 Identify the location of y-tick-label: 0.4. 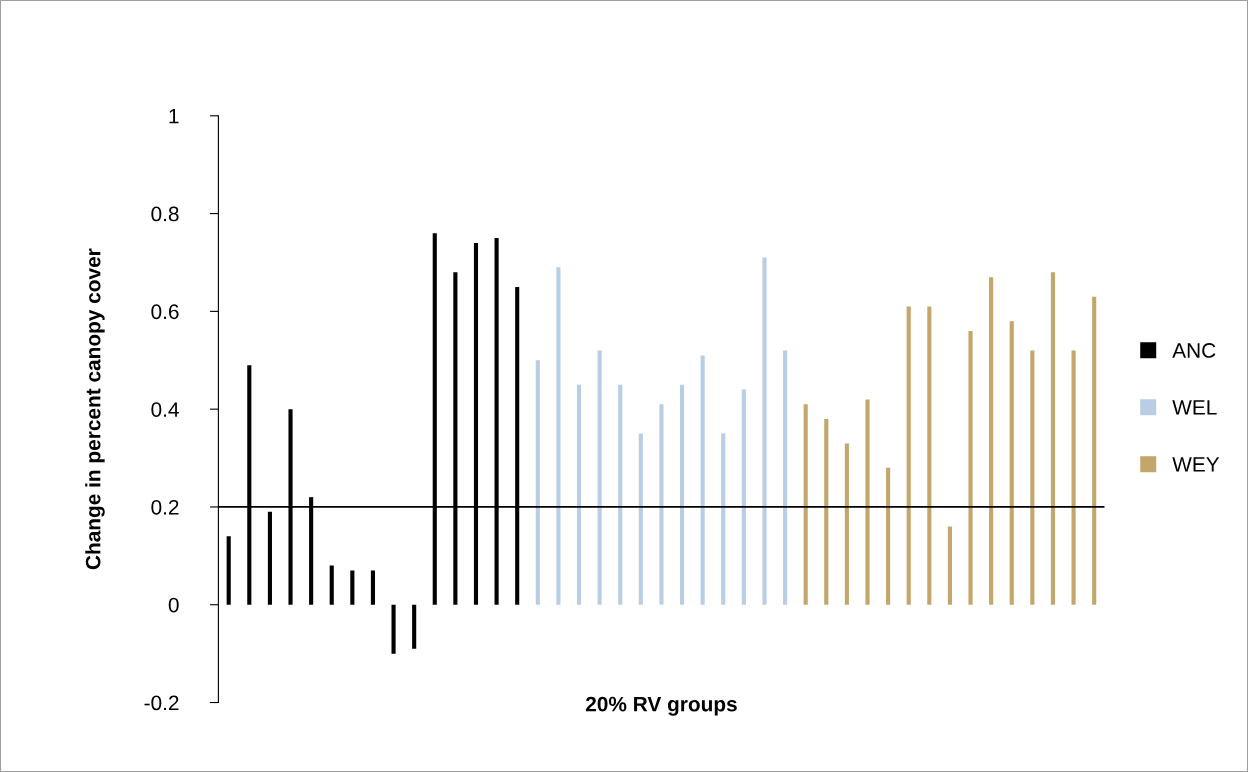
(165, 409).